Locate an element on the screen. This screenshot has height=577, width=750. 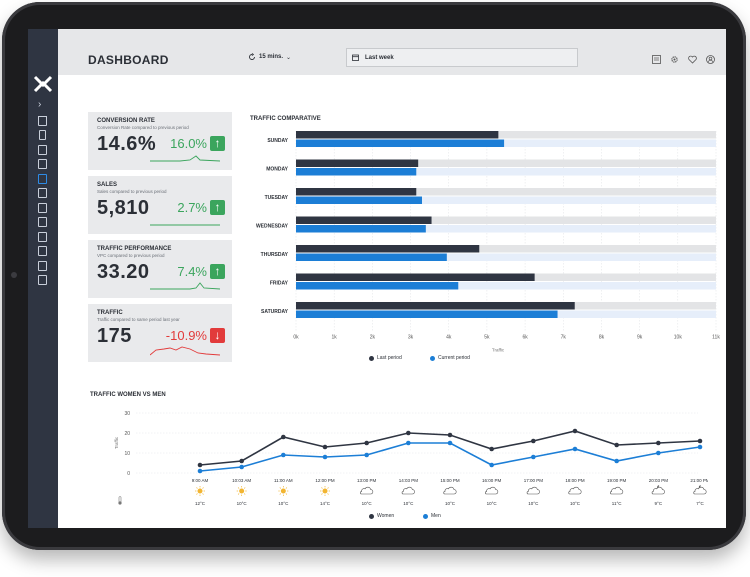
x-tick-label: 9k is located at coordinates (640, 338).